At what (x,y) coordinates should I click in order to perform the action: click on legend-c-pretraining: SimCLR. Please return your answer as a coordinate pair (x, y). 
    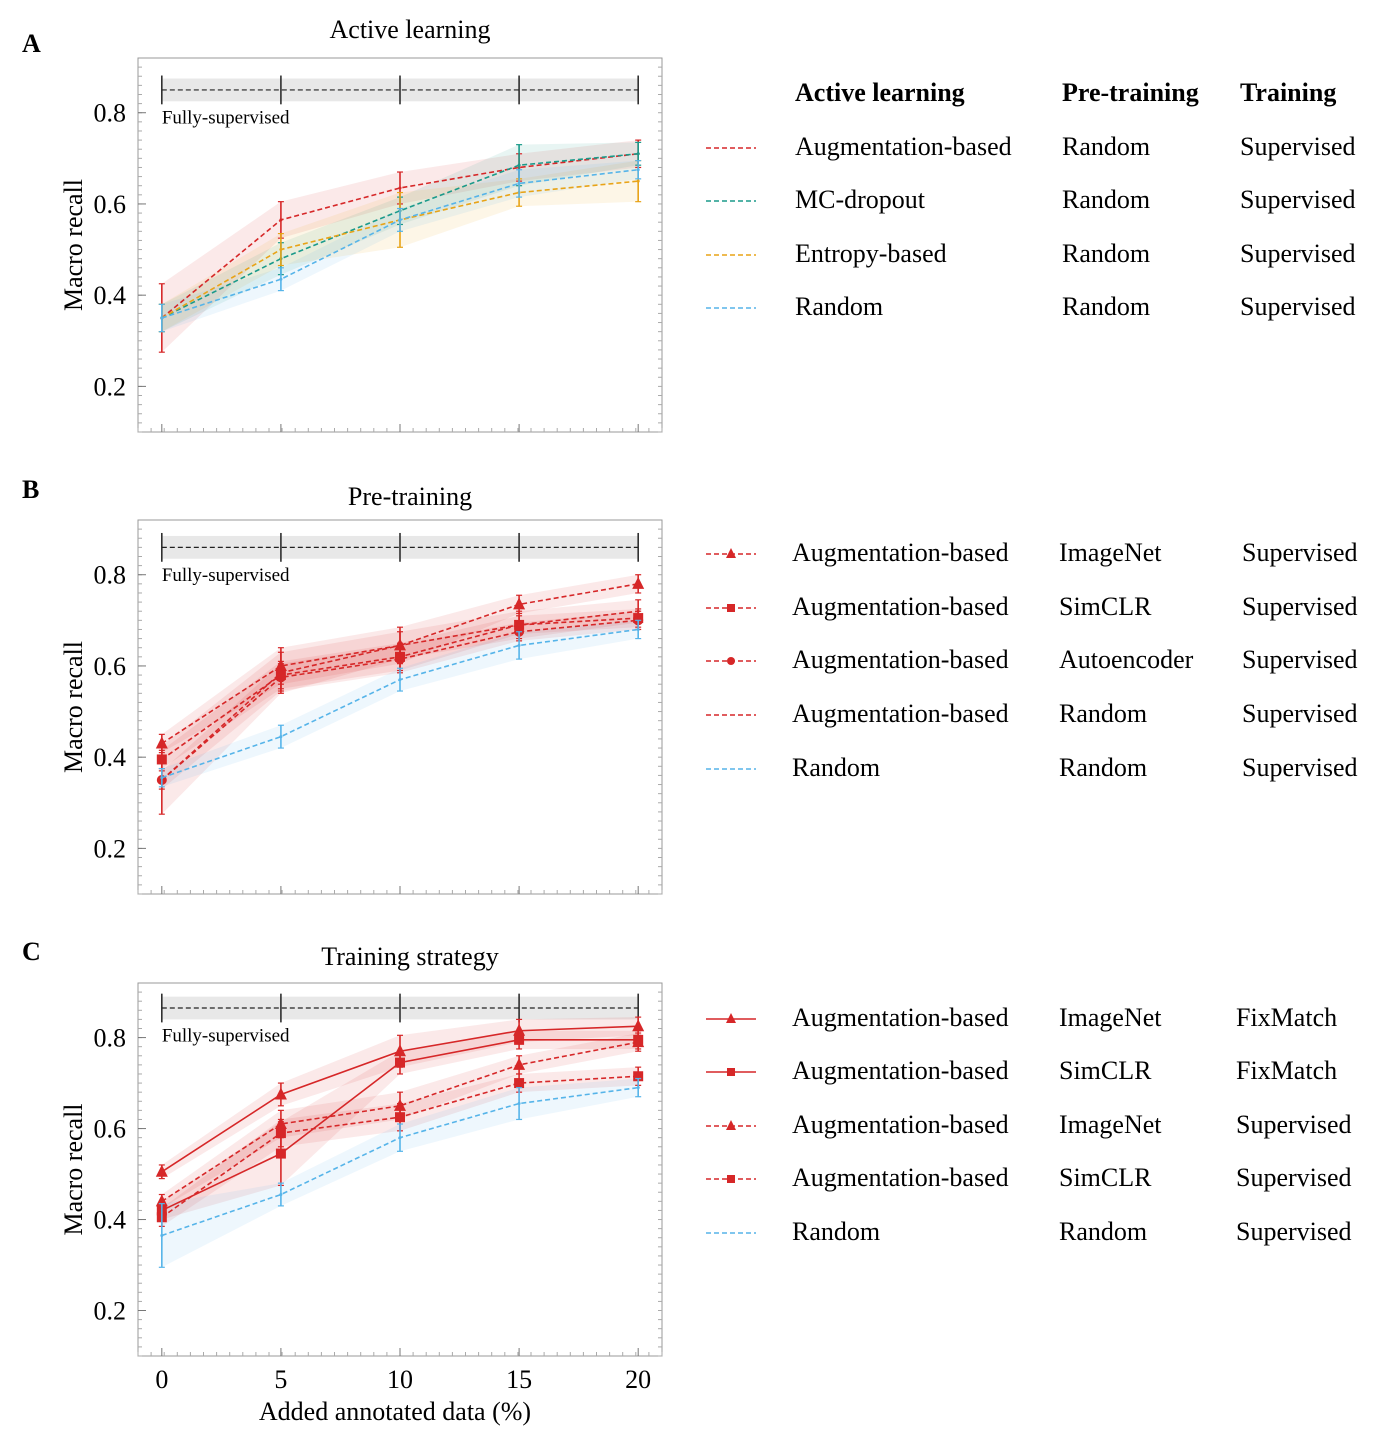
    Looking at the image, I should click on (1105, 1070).